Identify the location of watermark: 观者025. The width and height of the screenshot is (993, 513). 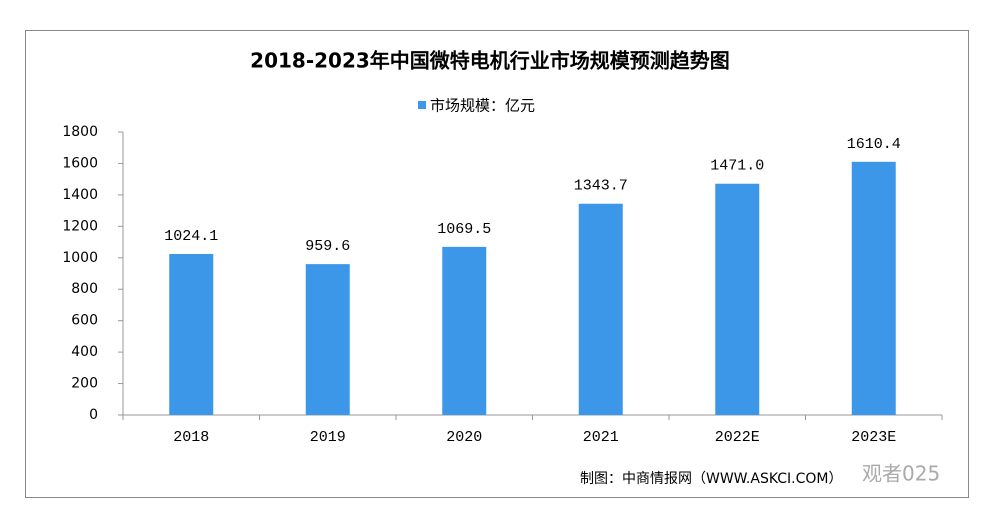
(901, 474).